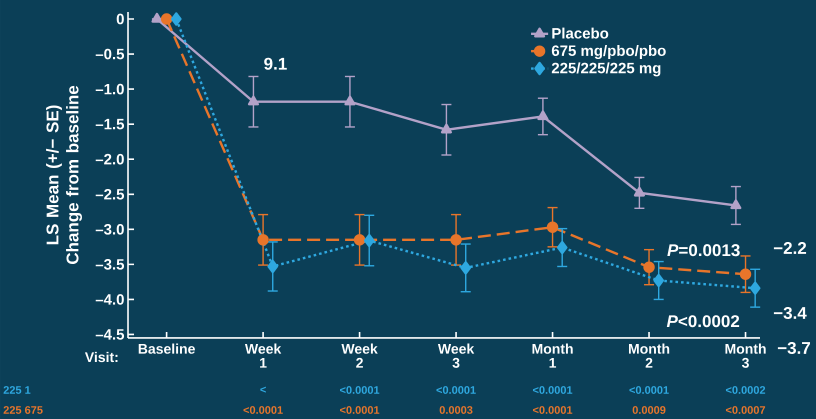 Image resolution: width=816 pixels, height=419 pixels. What do you see at coordinates (552, 356) in the screenshot?
I see `x-tick-label: Month 1` at bounding box center [552, 356].